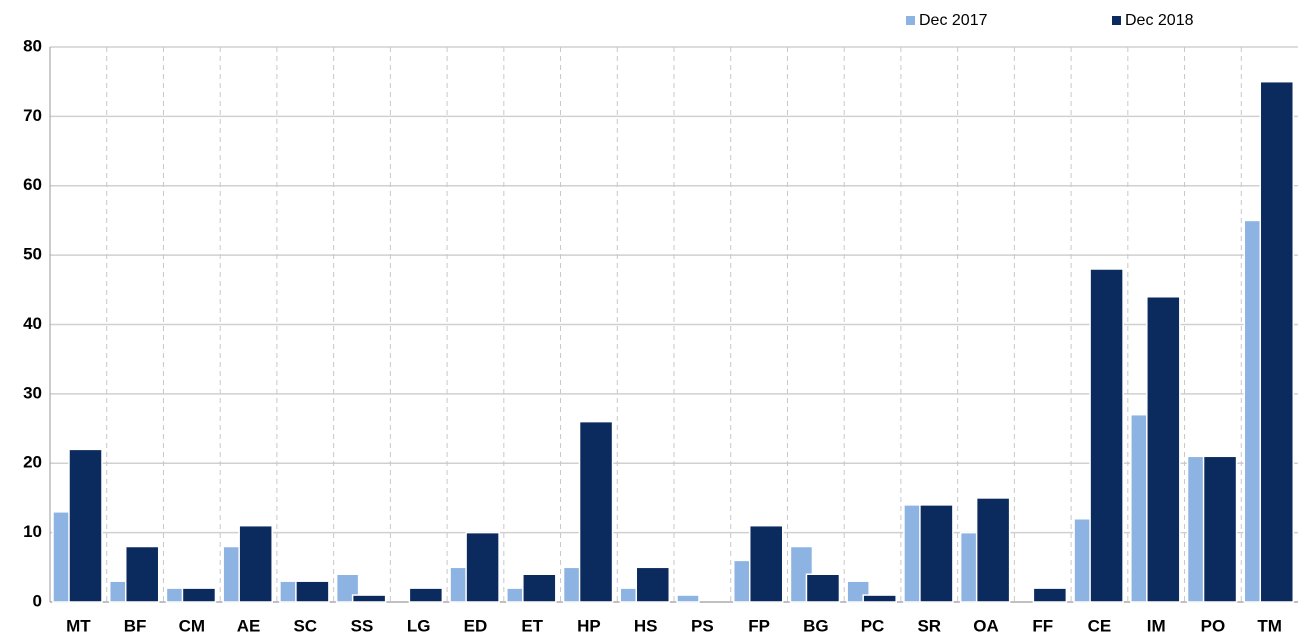 Image resolution: width=1311 pixels, height=640 pixels. I want to click on y-tick-label: 60, so click(32, 184).